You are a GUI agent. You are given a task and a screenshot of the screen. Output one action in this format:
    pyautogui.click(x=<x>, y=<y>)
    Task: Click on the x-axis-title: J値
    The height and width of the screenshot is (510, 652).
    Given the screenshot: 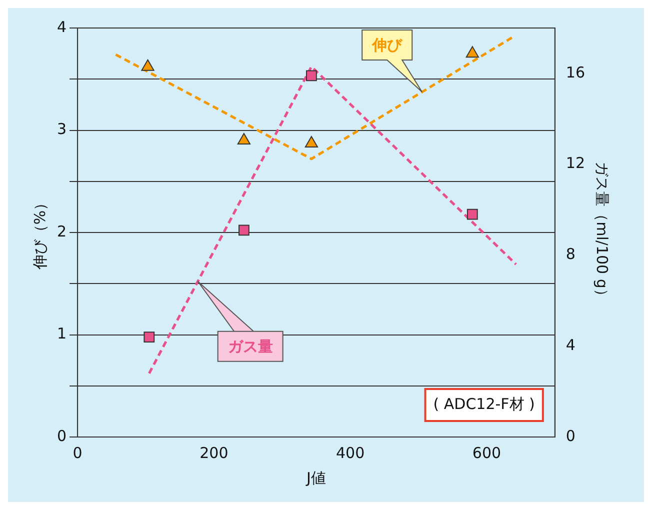 What is the action you would take?
    pyautogui.click(x=316, y=477)
    